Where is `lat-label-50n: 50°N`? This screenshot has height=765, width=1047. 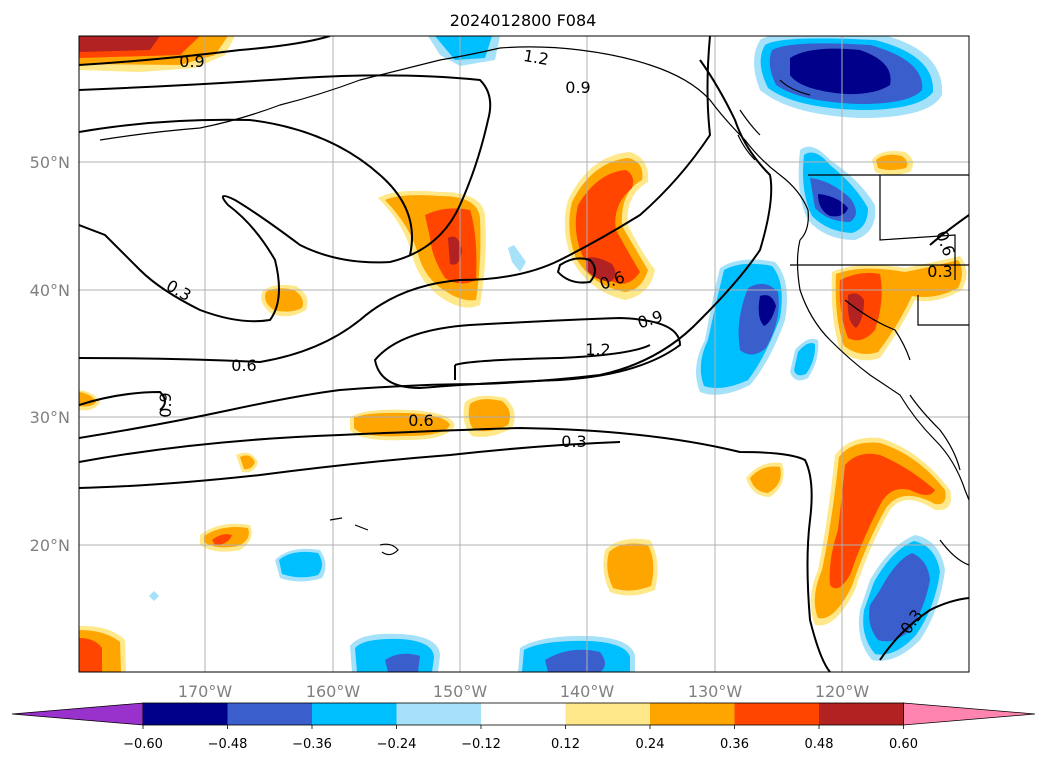 lat-label-50n: 50°N is located at coordinates (50, 162).